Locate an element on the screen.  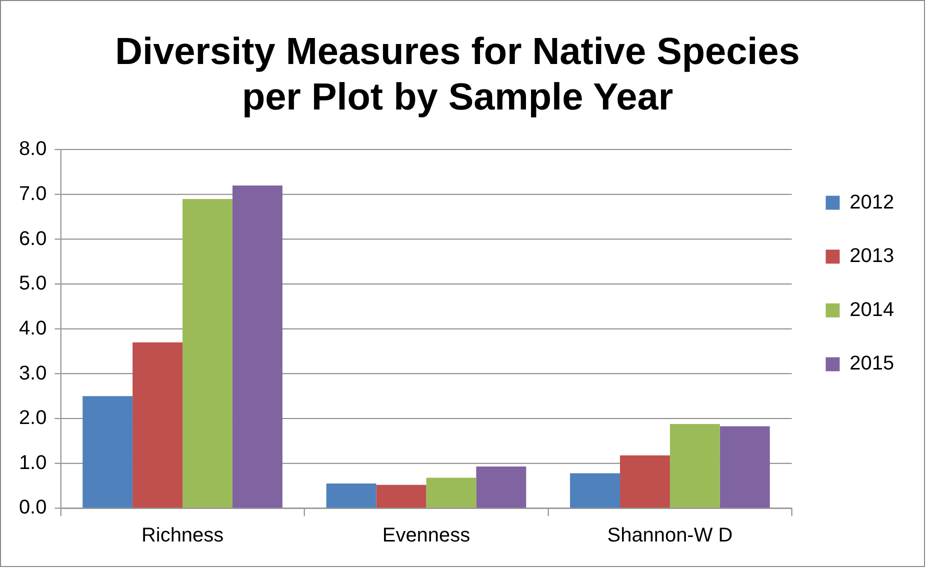
y-tick-label: 7.0 is located at coordinates (32, 194).